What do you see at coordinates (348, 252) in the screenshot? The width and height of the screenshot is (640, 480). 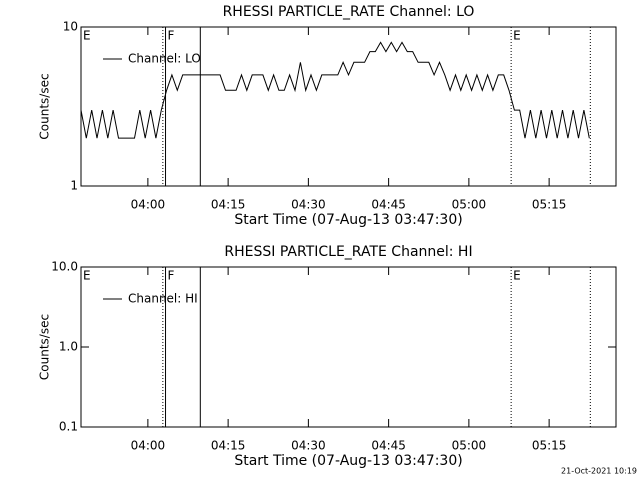 I see `chart-title: RHESSI PARTICLE_RATE Channel: HI` at bounding box center [348, 252].